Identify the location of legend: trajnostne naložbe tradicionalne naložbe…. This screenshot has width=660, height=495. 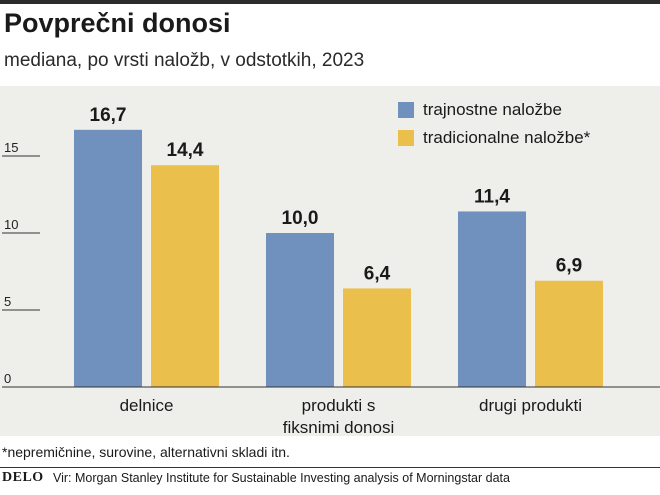
(494, 124).